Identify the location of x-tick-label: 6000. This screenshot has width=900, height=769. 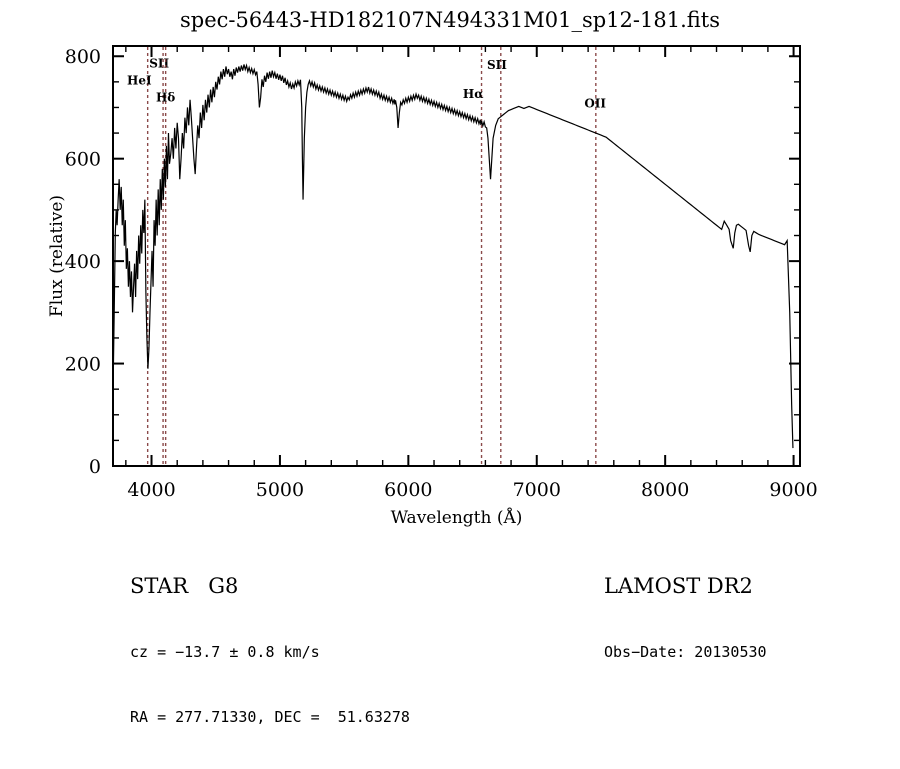
(408, 490).